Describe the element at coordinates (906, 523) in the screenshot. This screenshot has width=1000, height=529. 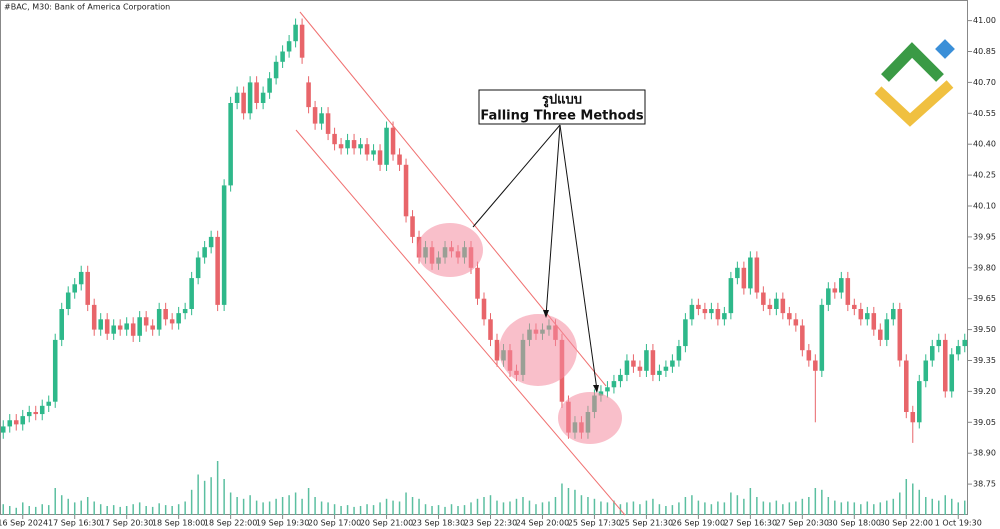
I see `x-tick-label: 30 Sep 22:00` at that location.